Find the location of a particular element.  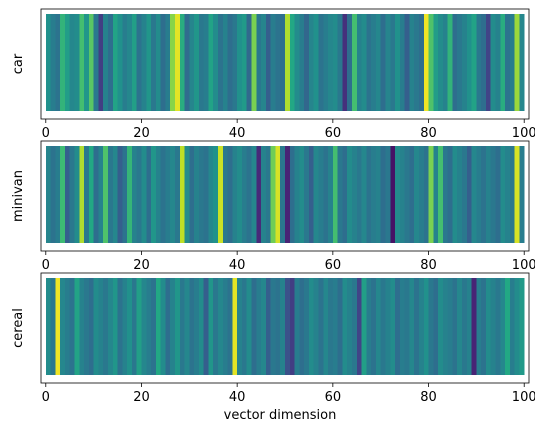

y-axis-label: car is located at coordinates (18, 63).